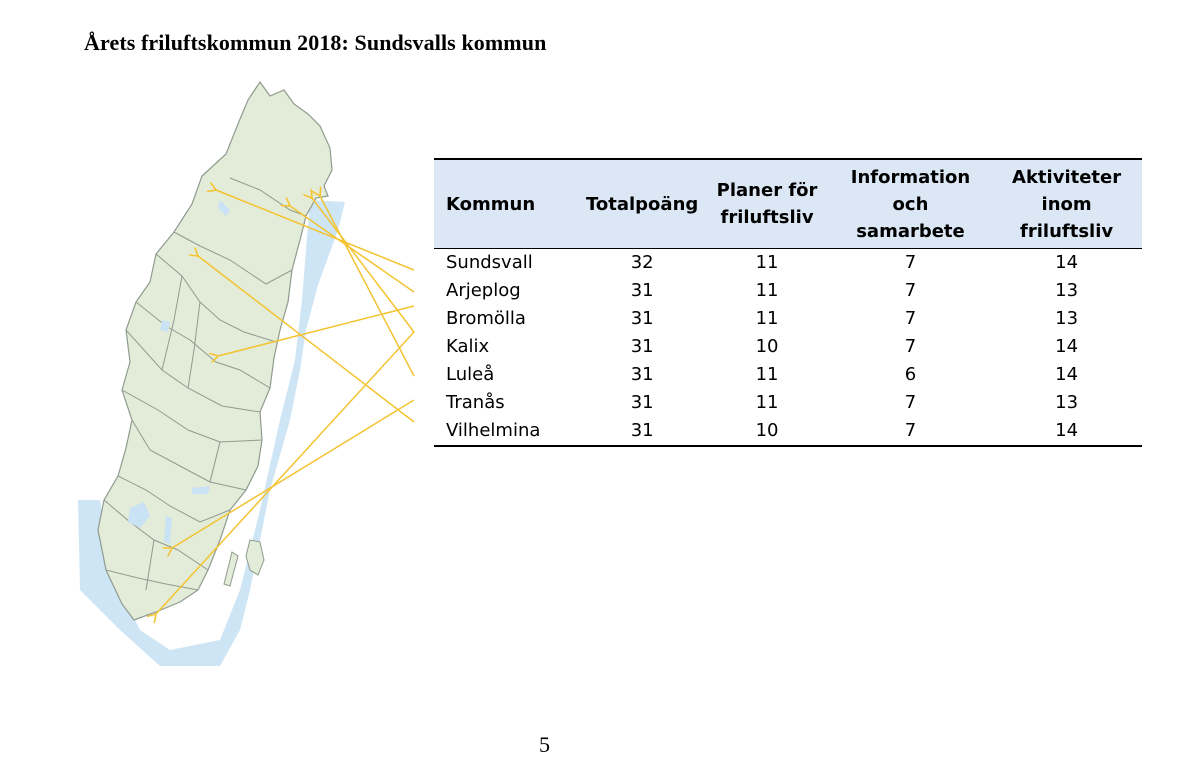 The width and height of the screenshot is (1186, 773). What do you see at coordinates (475, 402) in the screenshot?
I see `cell-kommun: Tranås` at bounding box center [475, 402].